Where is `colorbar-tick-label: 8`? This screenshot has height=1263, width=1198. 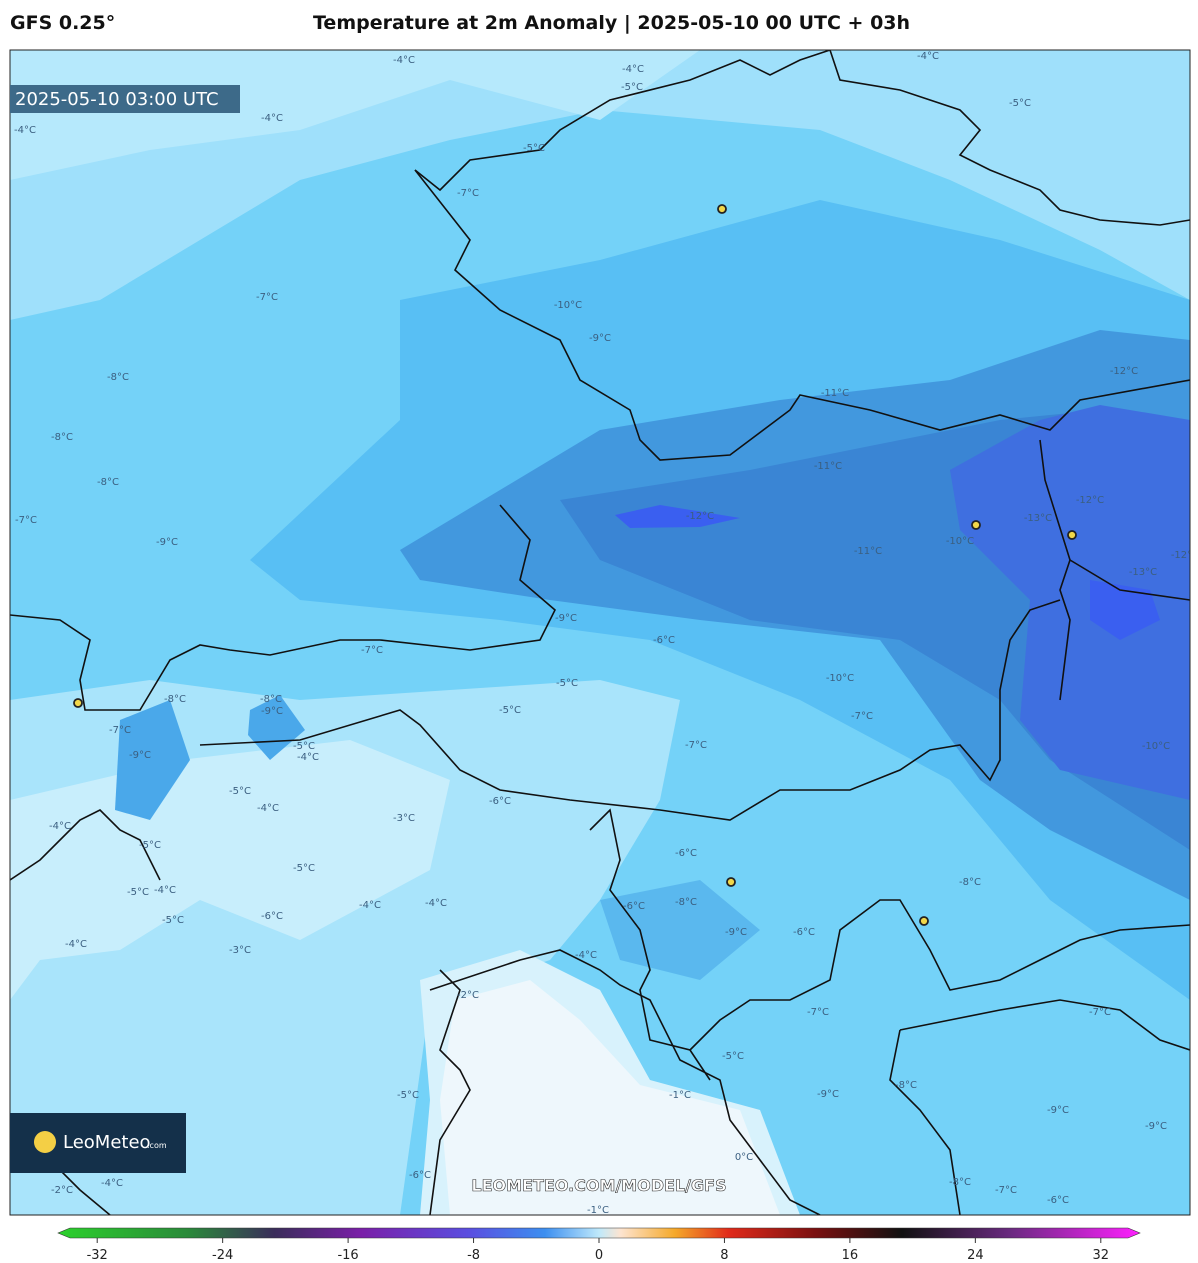
colorbar-tick-label: 8 is located at coordinates (724, 1255).